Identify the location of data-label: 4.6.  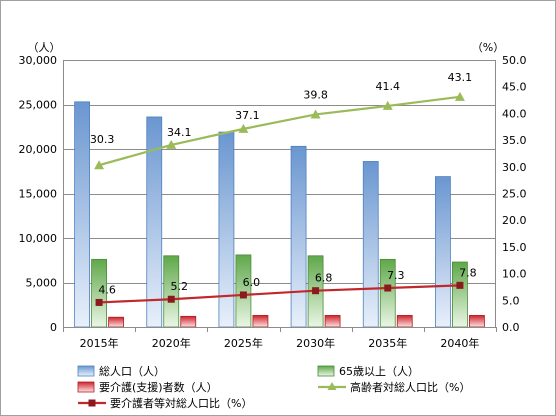
(107, 289).